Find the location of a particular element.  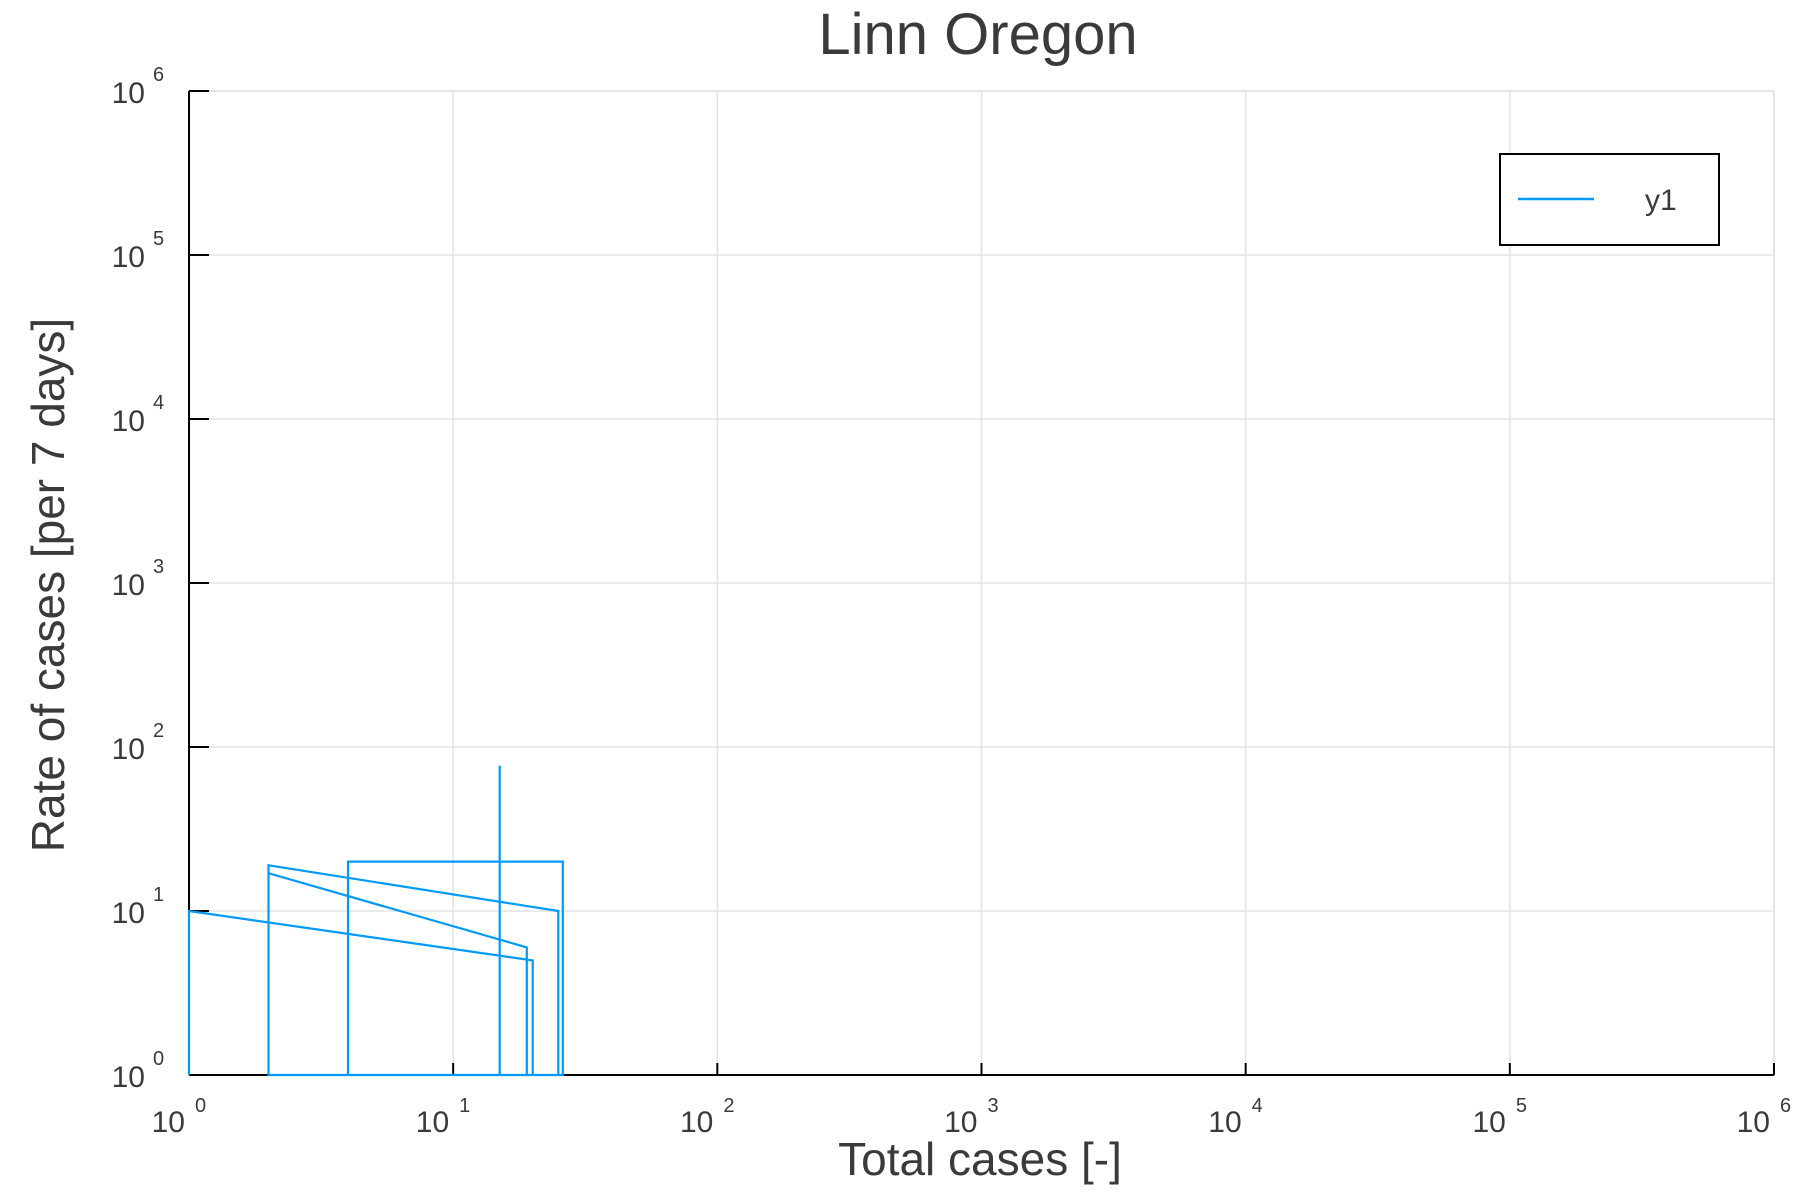

legend: y1 is located at coordinates (1609, 199).